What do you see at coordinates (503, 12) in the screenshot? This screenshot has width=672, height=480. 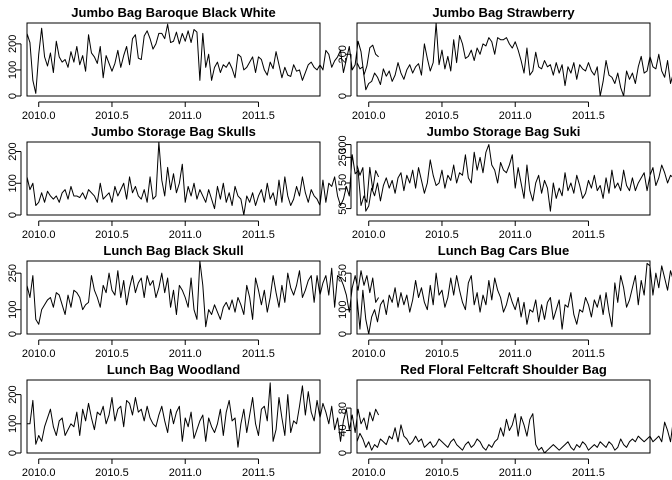 I see `plot-title: Jumbo Bag Strawberry` at bounding box center [503, 12].